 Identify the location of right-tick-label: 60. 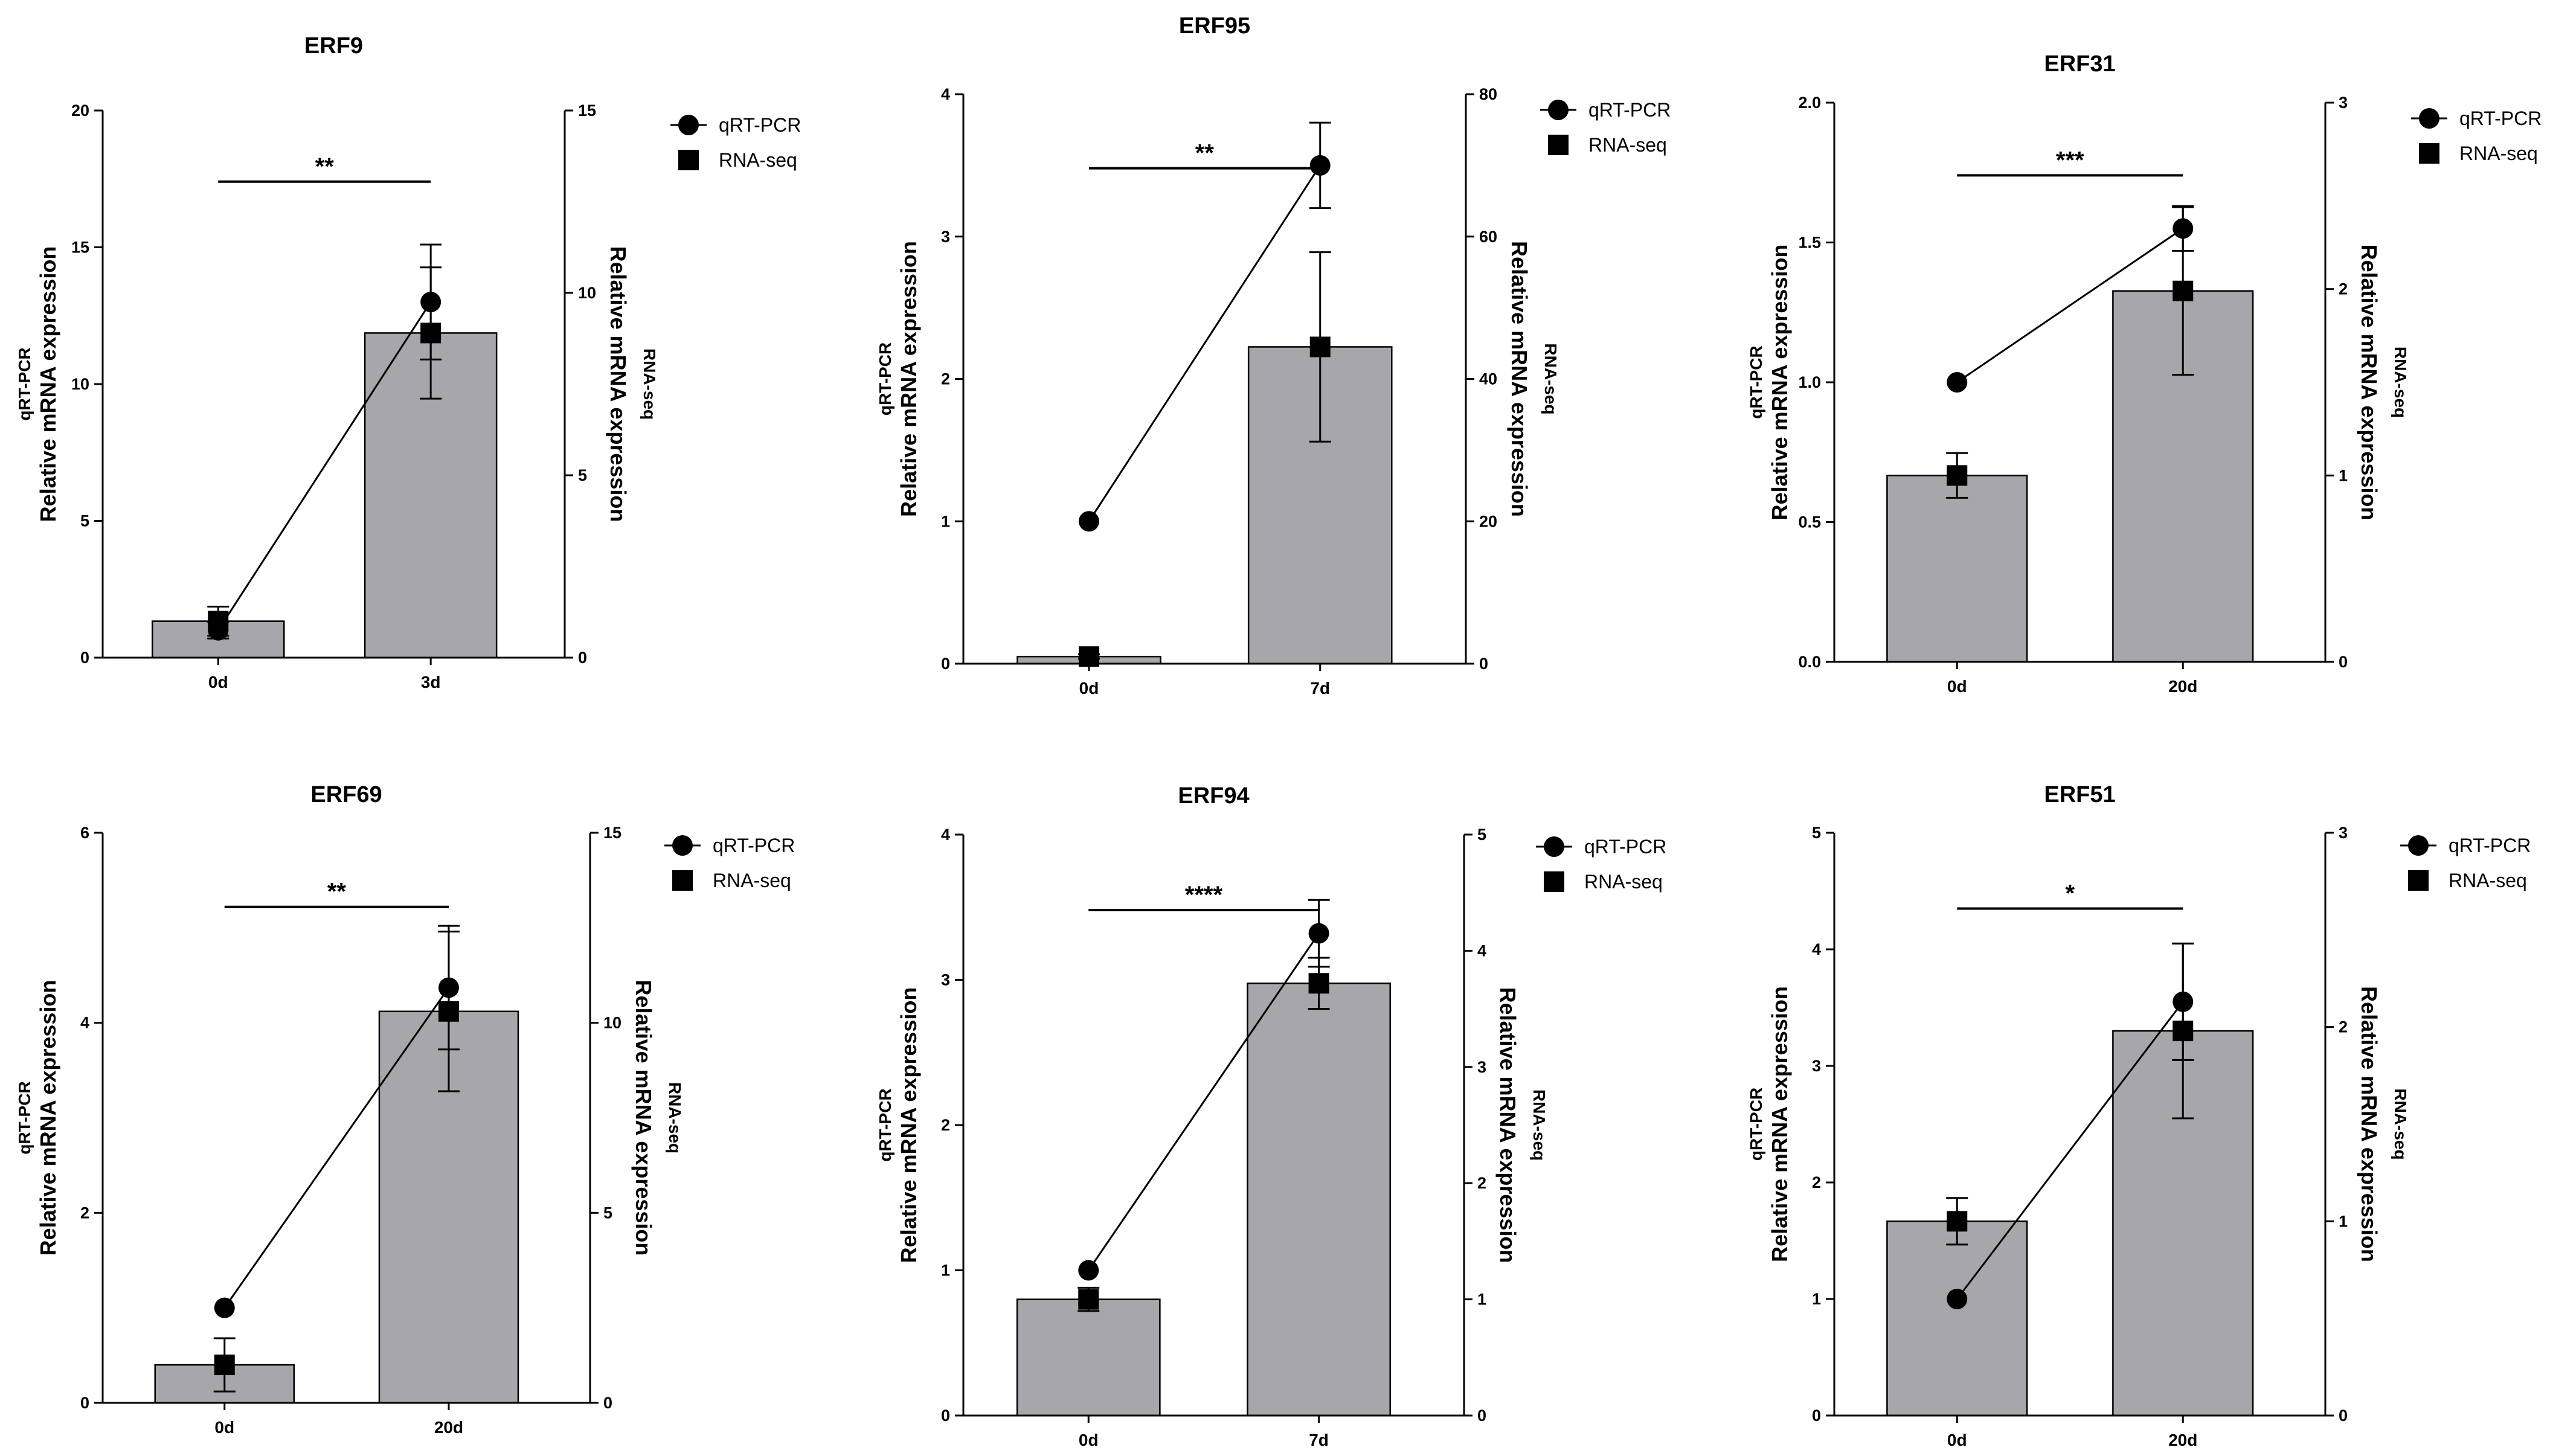
(1488, 237).